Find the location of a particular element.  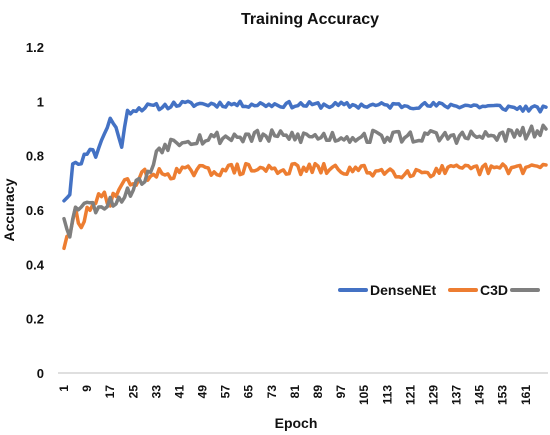

x-tick-label: 33 is located at coordinates (156, 392).